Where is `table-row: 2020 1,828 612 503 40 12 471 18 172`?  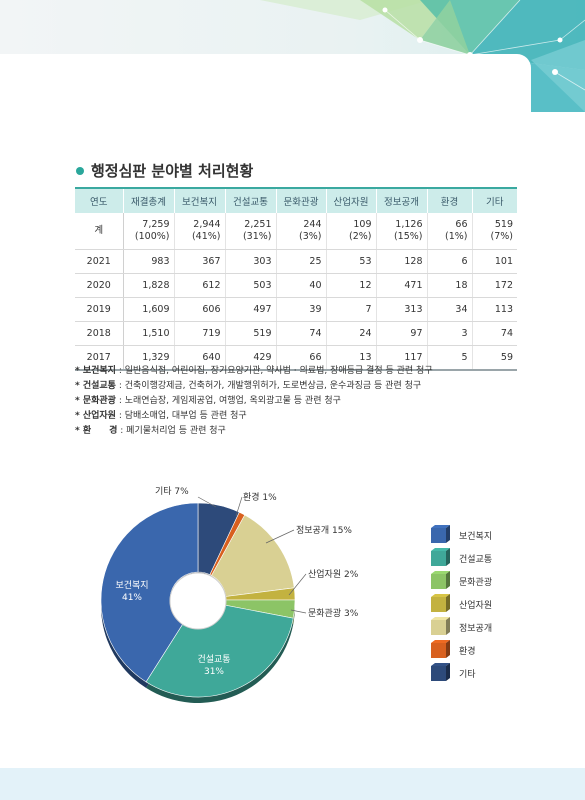
table-row: 2020 1,828 612 503 40 12 471 18 172 is located at coordinates (296, 285).